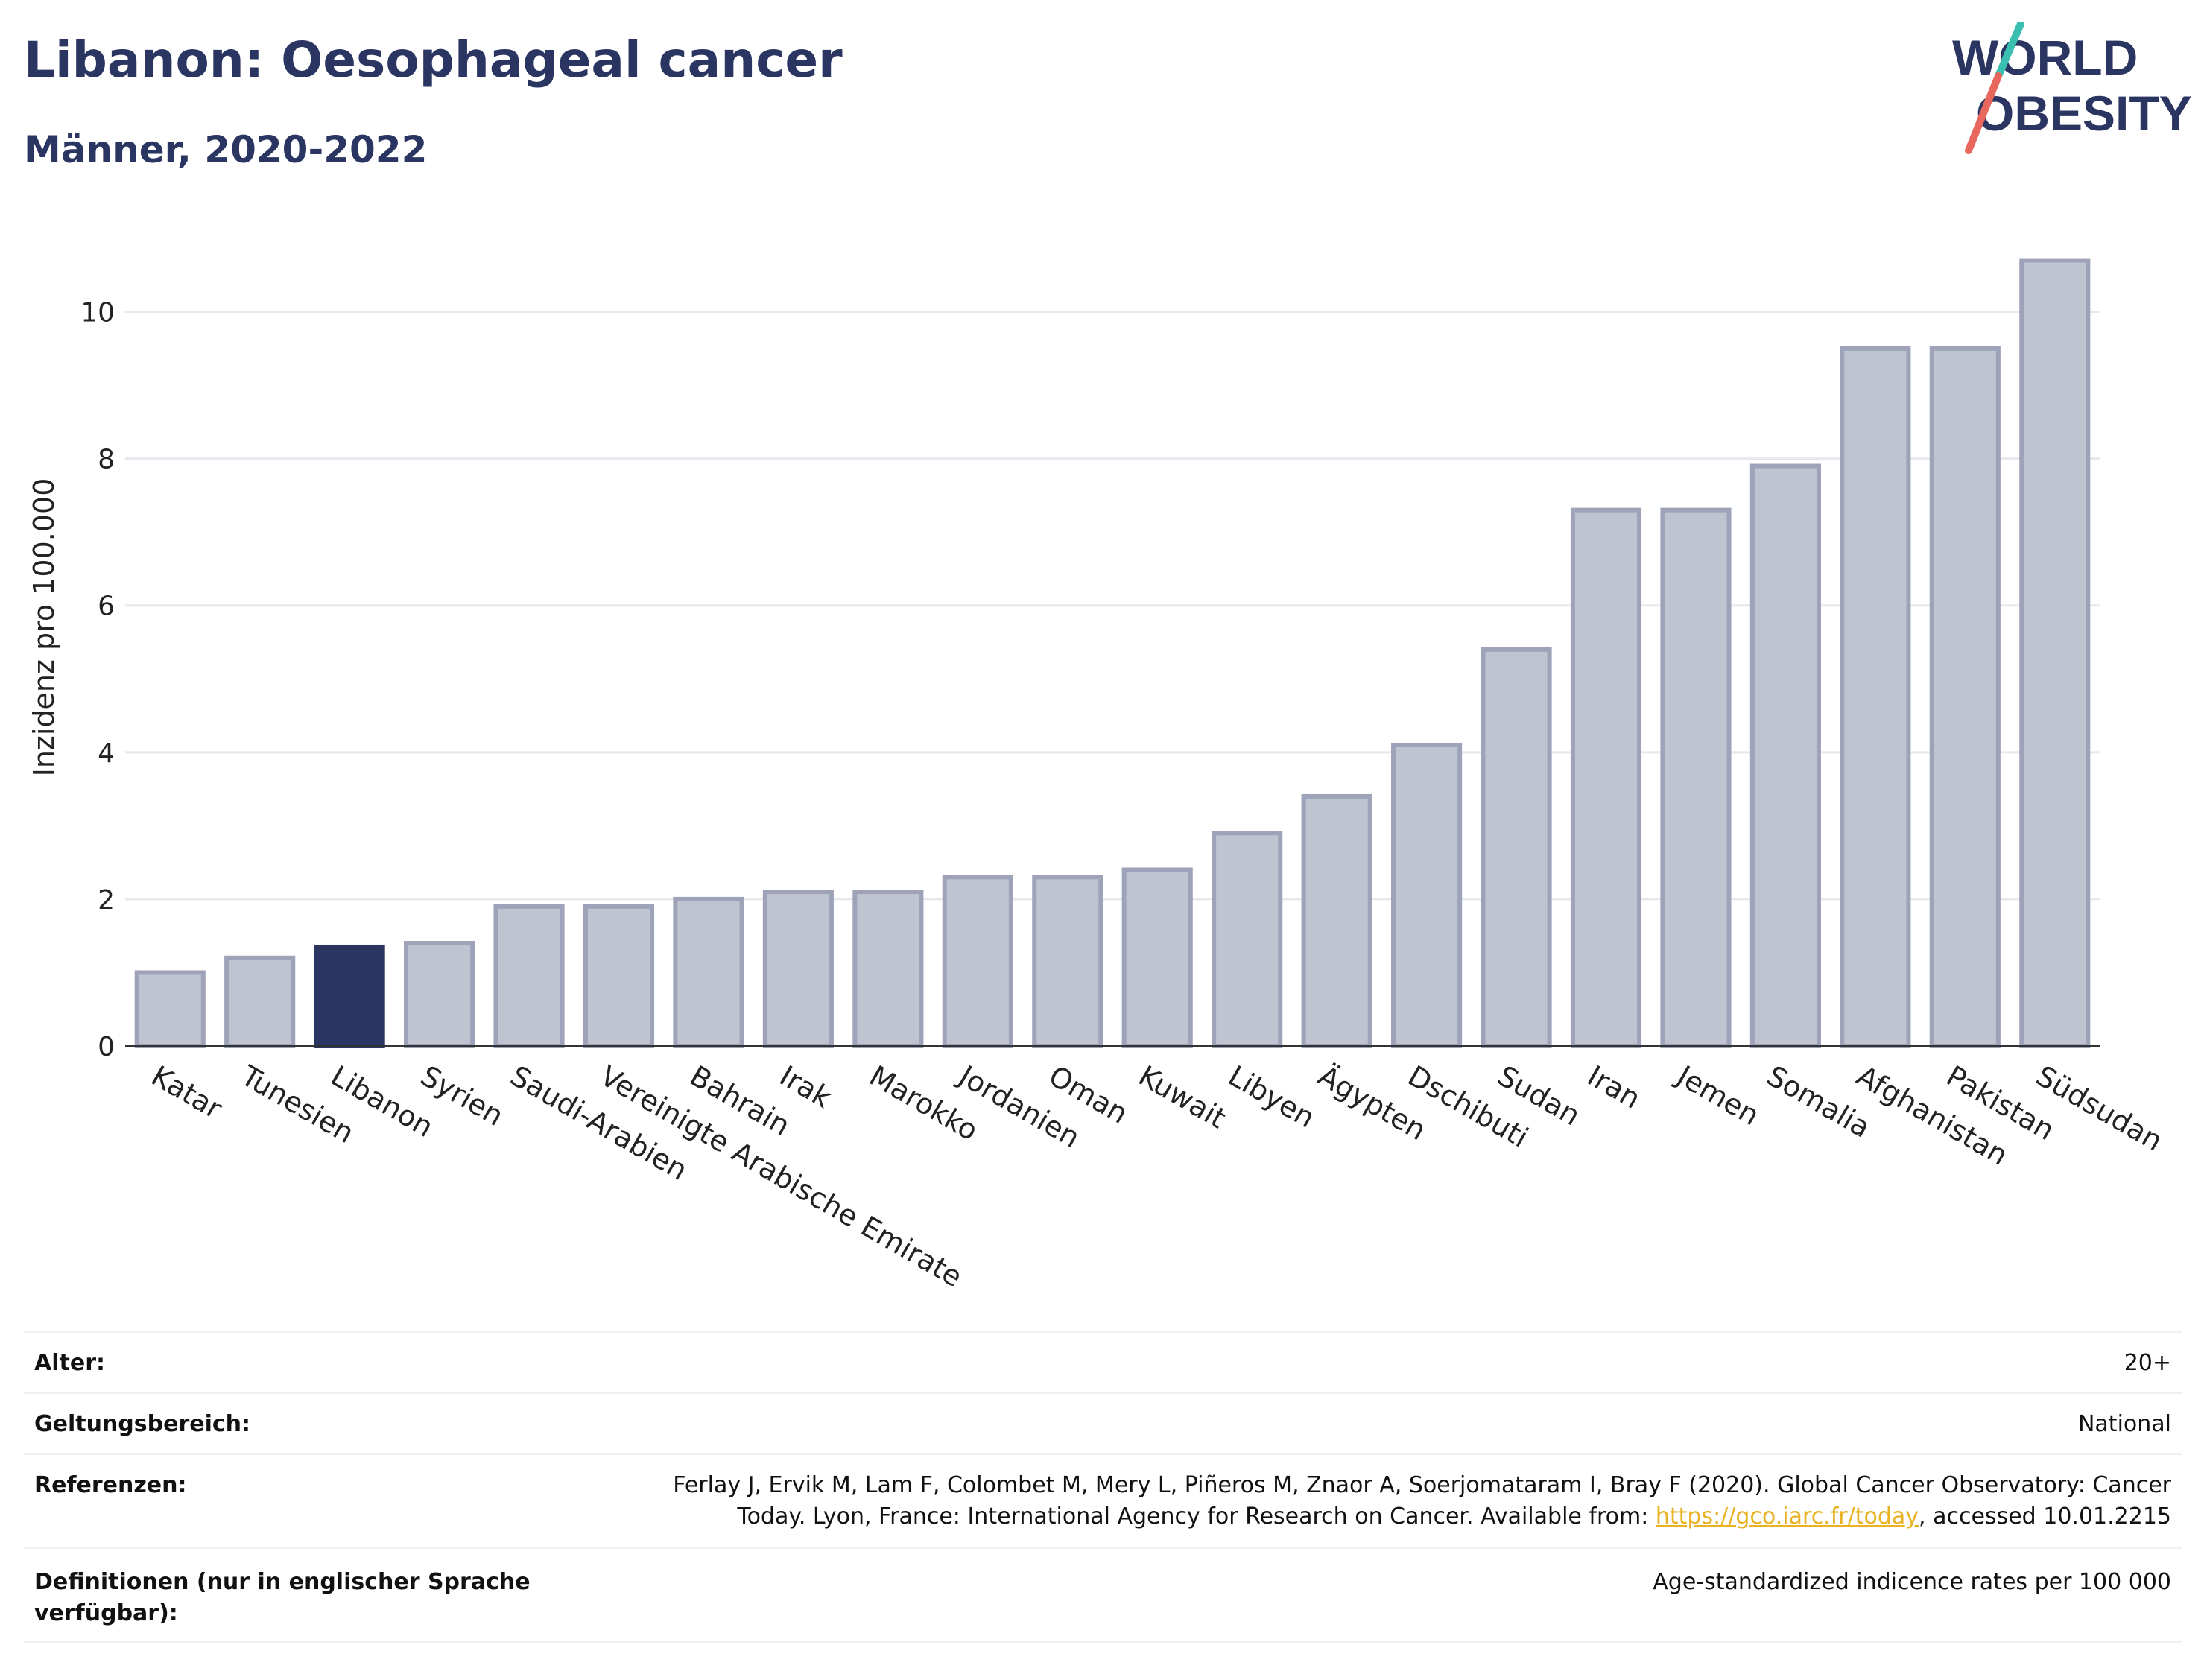 Image resolution: width=2204 pixels, height=1680 pixels. I want to click on scope-label: Geltungsbereich:, so click(142, 1424).